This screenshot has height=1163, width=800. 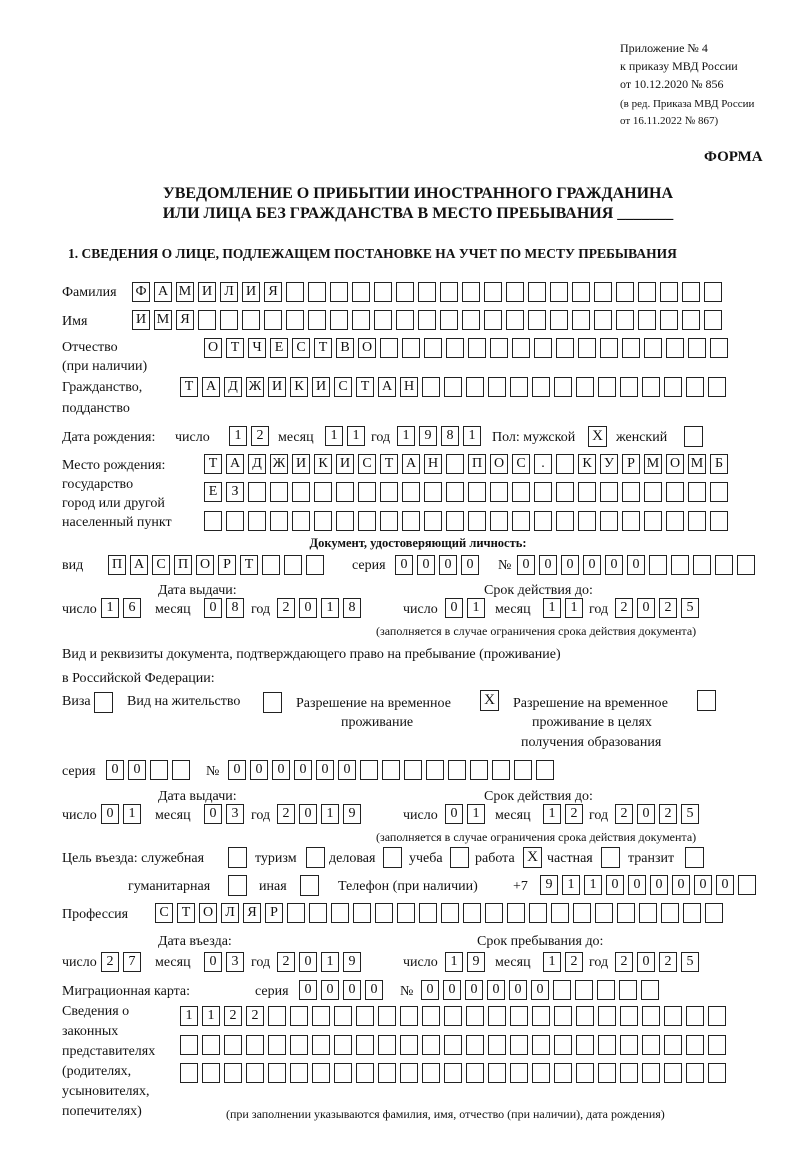 What do you see at coordinates (272, 702) in the screenshot?
I see `residence-checkbox` at bounding box center [272, 702].